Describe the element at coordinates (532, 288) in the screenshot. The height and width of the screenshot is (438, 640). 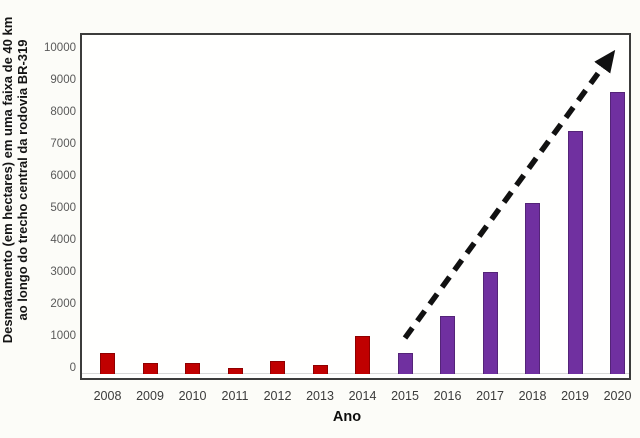
I see `bar-2018` at that location.